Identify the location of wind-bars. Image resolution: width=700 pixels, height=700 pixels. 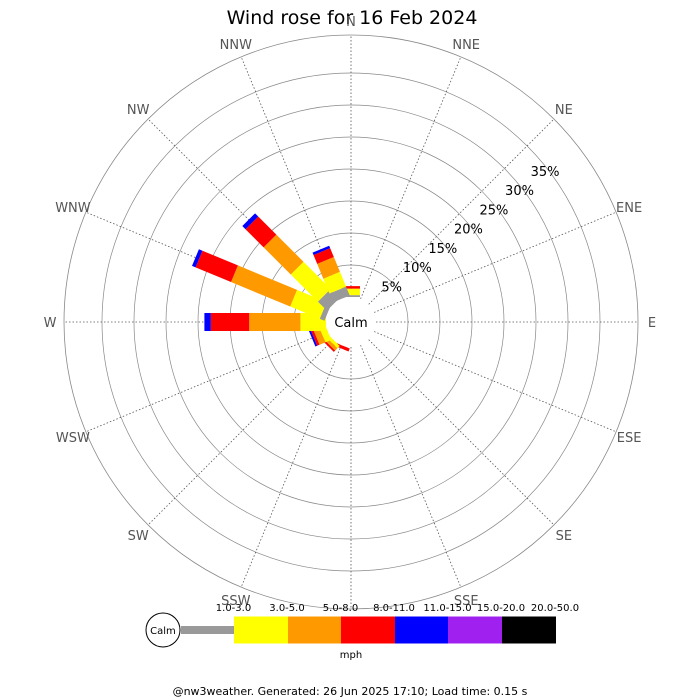
(276, 282).